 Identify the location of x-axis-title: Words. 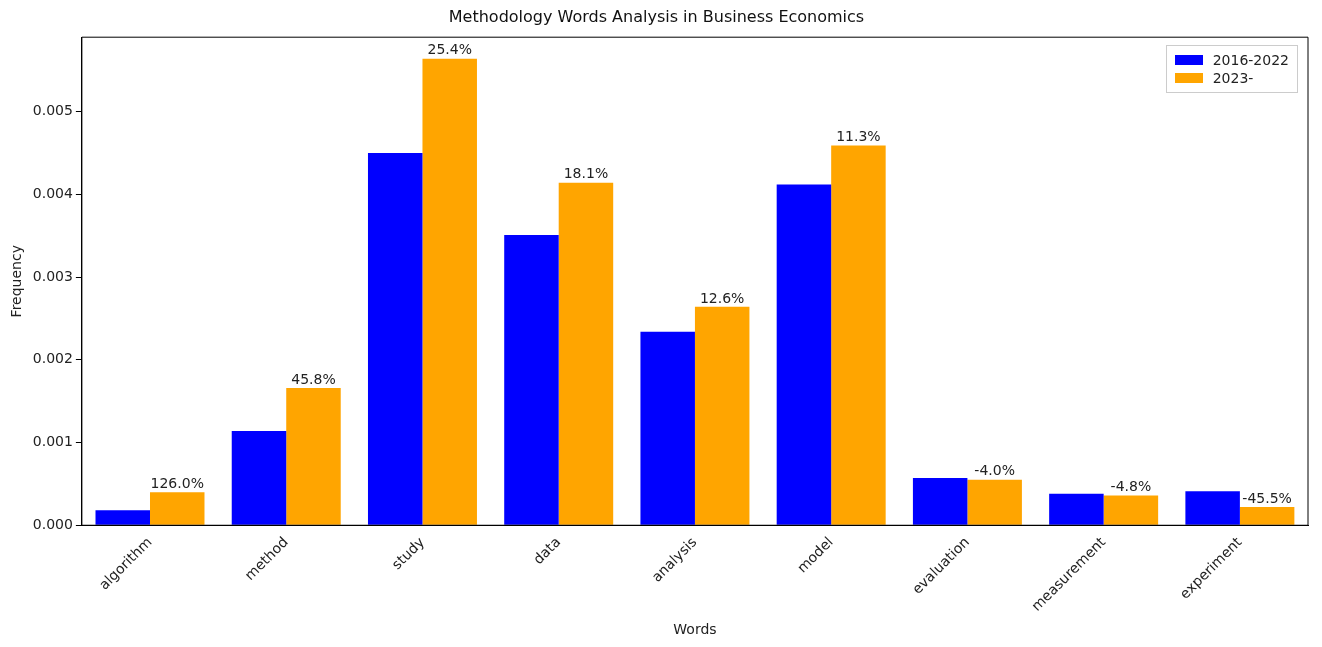
(695, 629).